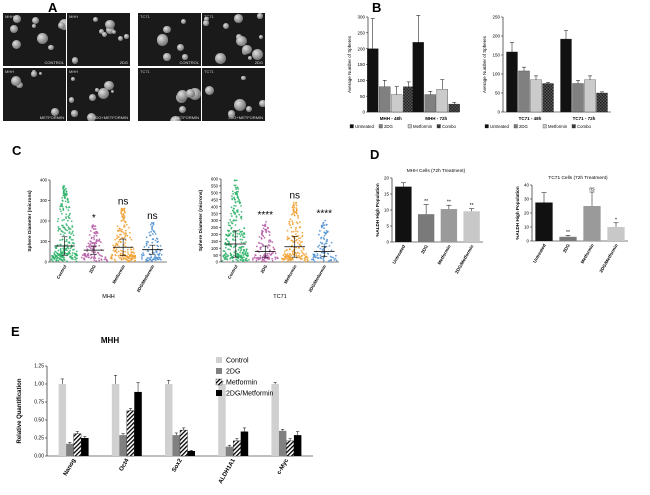 The height and width of the screenshot is (495, 650). I want to click on d-chart-y-tick-label: 40, so click(527, 185).